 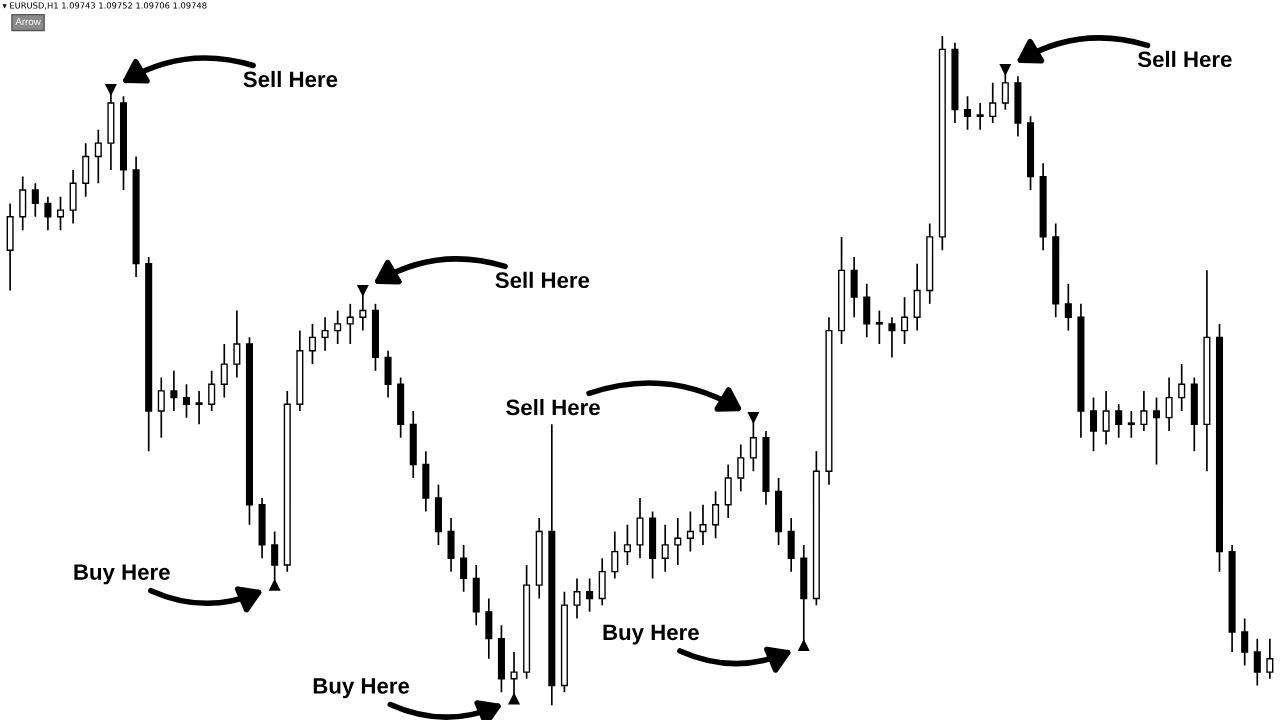 I want to click on text: Arrow, so click(x=28, y=22).